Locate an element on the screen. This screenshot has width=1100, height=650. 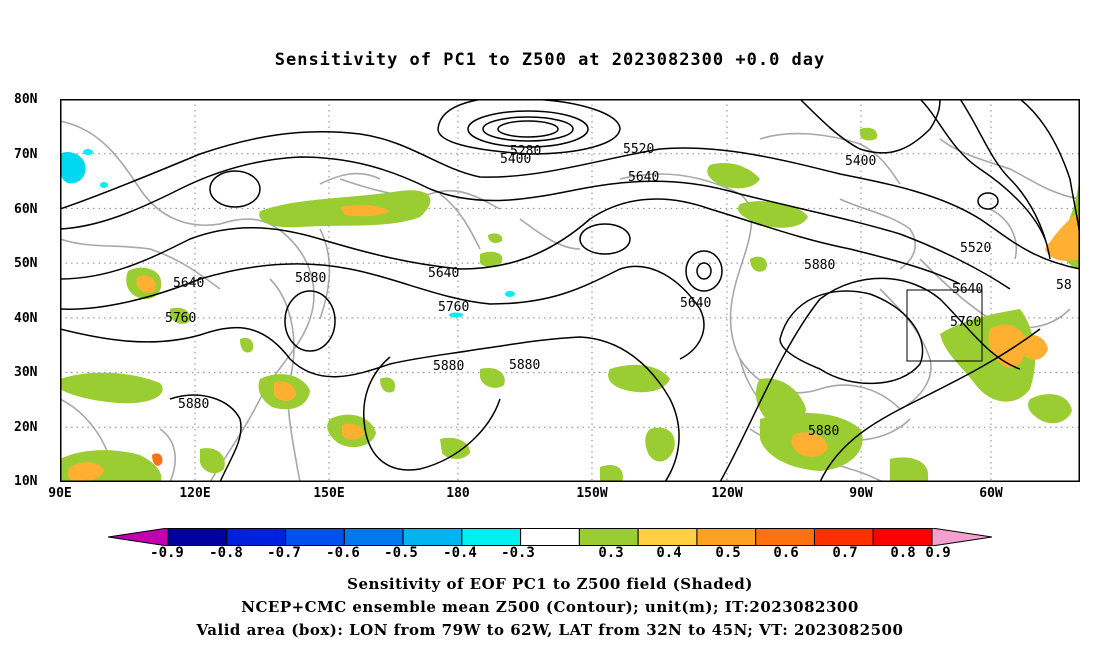
lon-label-150e: 150E is located at coordinates (329, 493).